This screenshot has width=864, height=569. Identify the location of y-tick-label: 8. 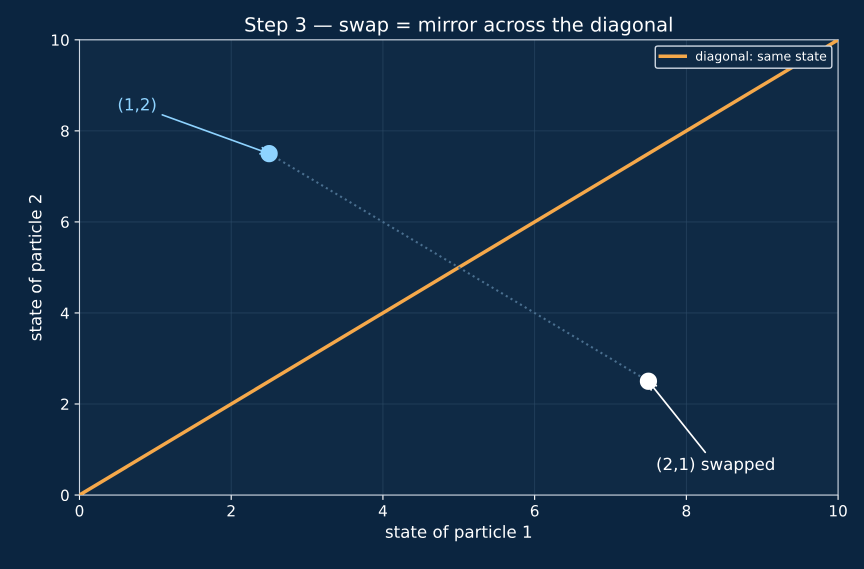
(65, 131).